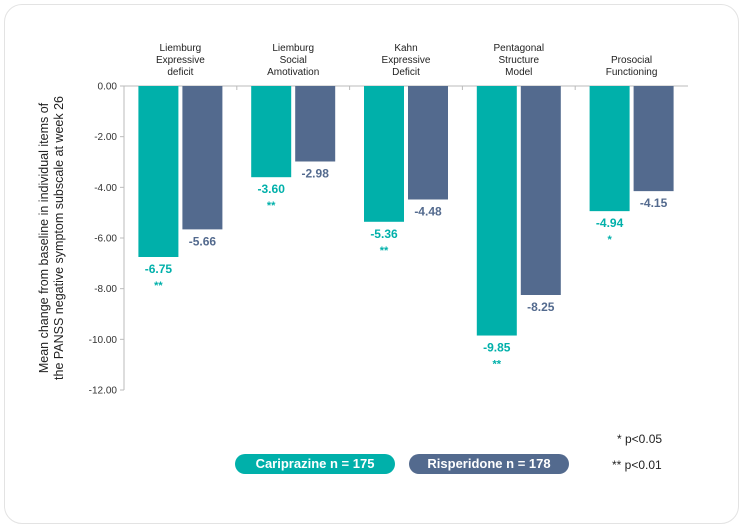 Image resolution: width=745 pixels, height=530 pixels. Describe the element at coordinates (103, 391) in the screenshot. I see `y-tick-label: -12.00` at that location.